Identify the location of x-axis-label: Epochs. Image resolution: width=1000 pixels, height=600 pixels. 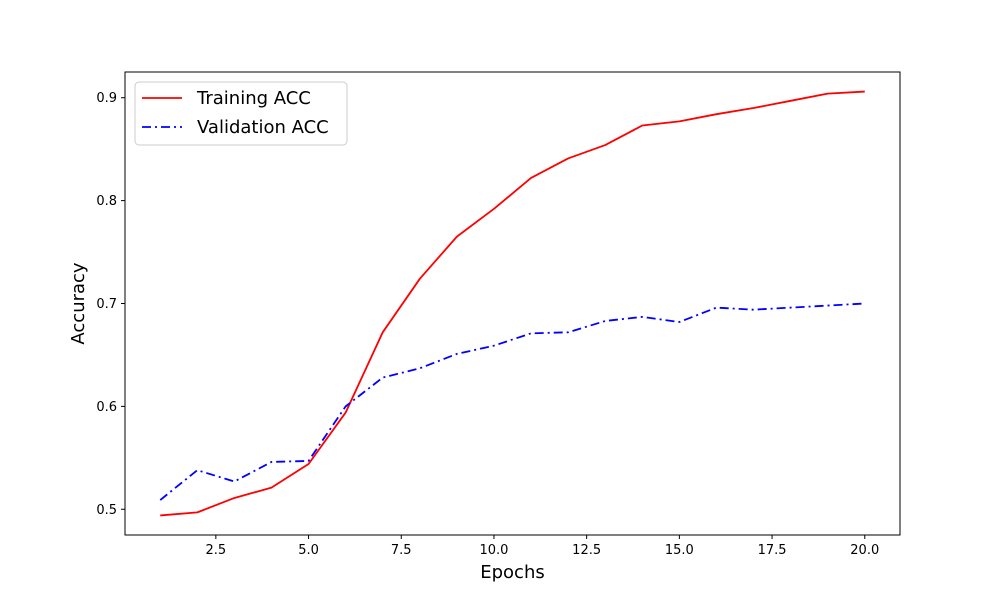
(512, 572).